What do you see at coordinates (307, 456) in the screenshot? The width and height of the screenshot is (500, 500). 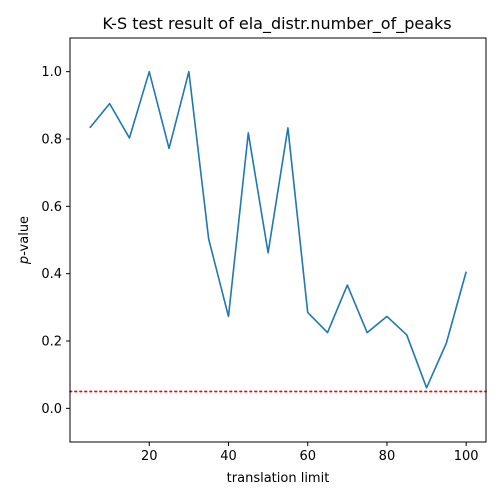 I see `x-tick-label: 60` at bounding box center [307, 456].